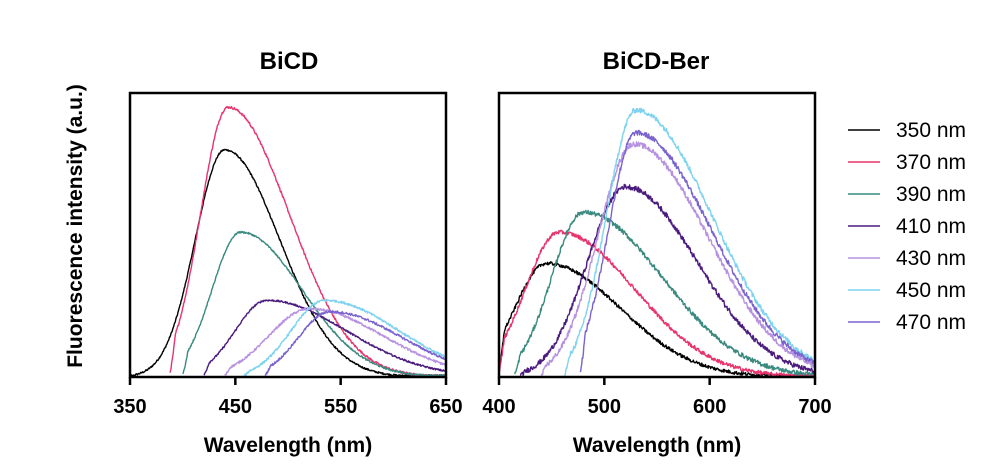  What do you see at coordinates (657, 319) in the screenshot?
I see `series-line-350-nm` at bounding box center [657, 319].